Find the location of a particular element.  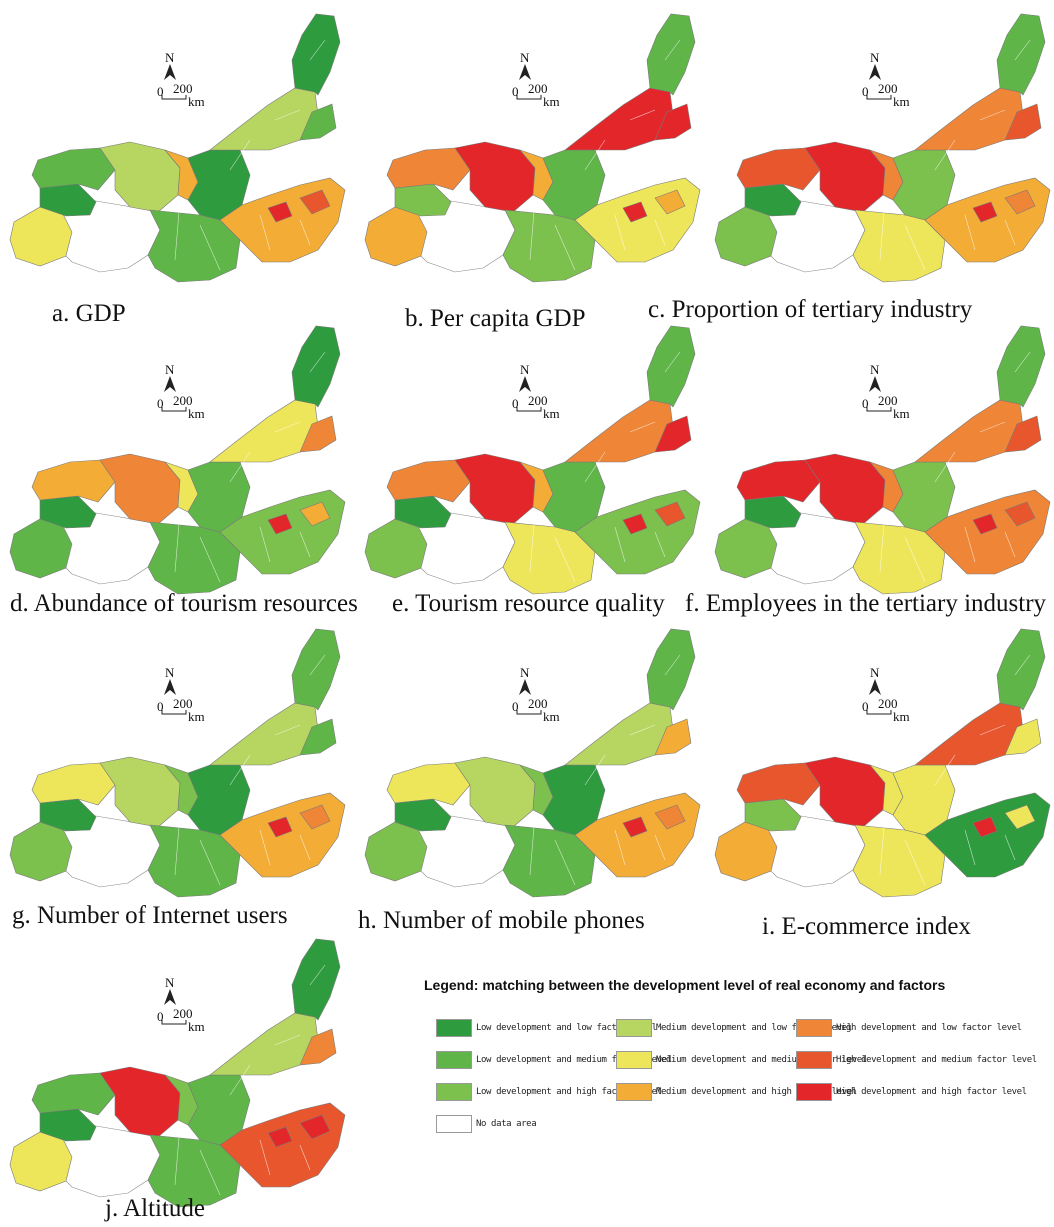

caption-altitude: j. Altitude is located at coordinates (155, 1208).